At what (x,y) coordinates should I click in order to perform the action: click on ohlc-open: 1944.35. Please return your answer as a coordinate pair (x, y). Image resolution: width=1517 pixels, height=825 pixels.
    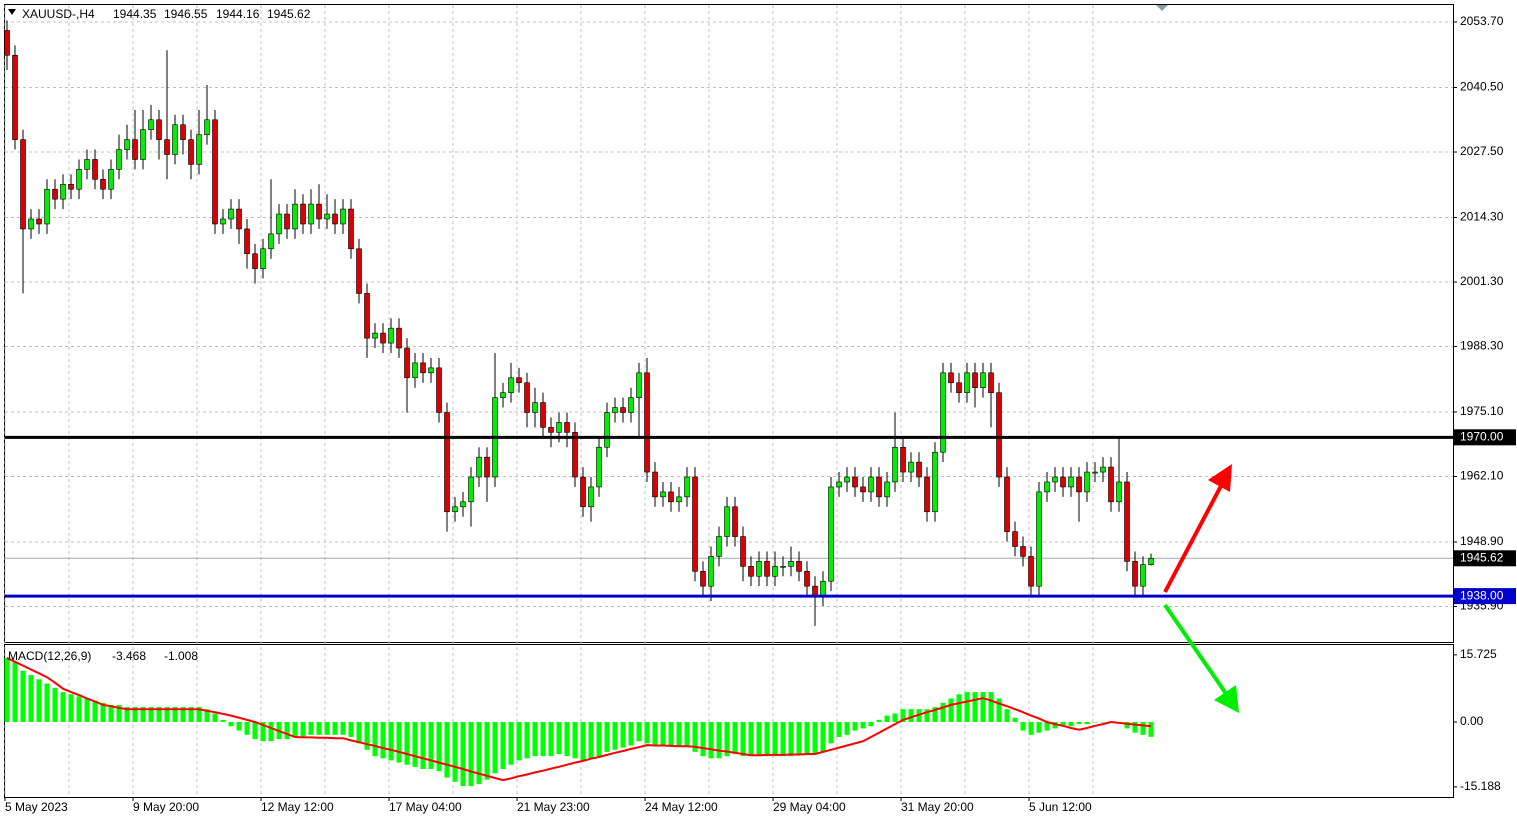
    Looking at the image, I should click on (135, 14).